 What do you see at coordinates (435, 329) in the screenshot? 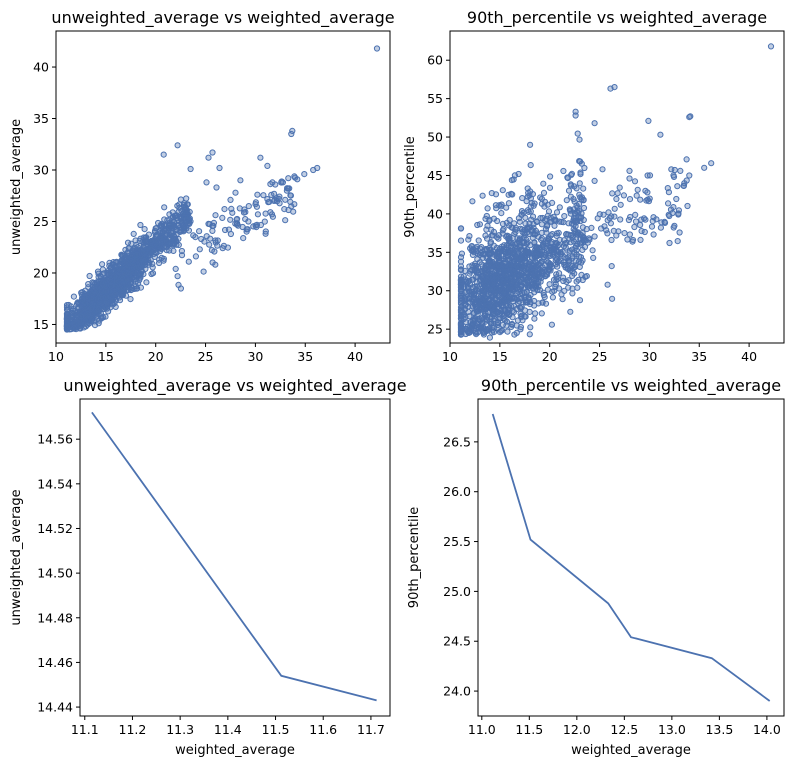
I see `y-tick-label: 25` at bounding box center [435, 329].